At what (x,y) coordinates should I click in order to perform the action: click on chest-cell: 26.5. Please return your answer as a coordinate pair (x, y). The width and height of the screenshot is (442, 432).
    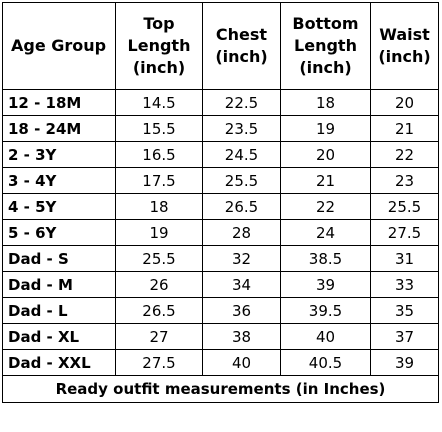
    Looking at the image, I should click on (241, 206).